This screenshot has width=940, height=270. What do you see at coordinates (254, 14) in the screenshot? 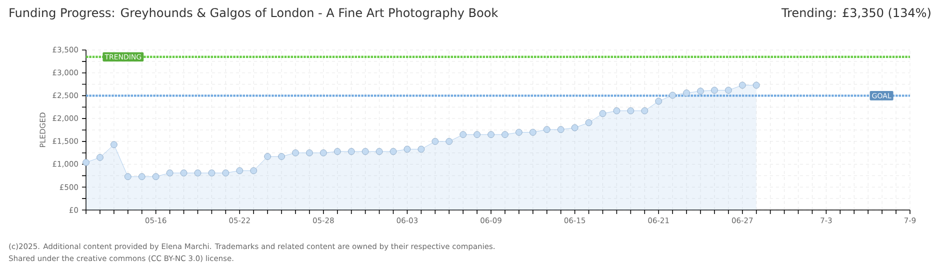
I see `chart-title: Funding Progress: Greyhounds & Galgos of London - A Fine Art Photography Book` at bounding box center [254, 14].